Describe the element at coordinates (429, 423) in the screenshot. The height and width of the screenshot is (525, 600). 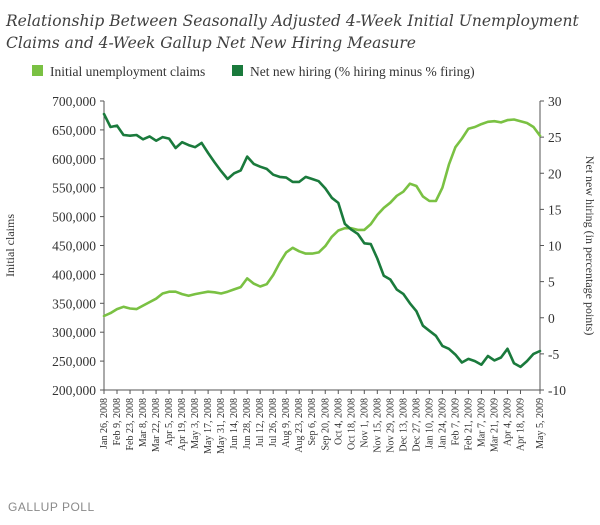
I see `x-tick-label: Jan 10, 2009` at that location.